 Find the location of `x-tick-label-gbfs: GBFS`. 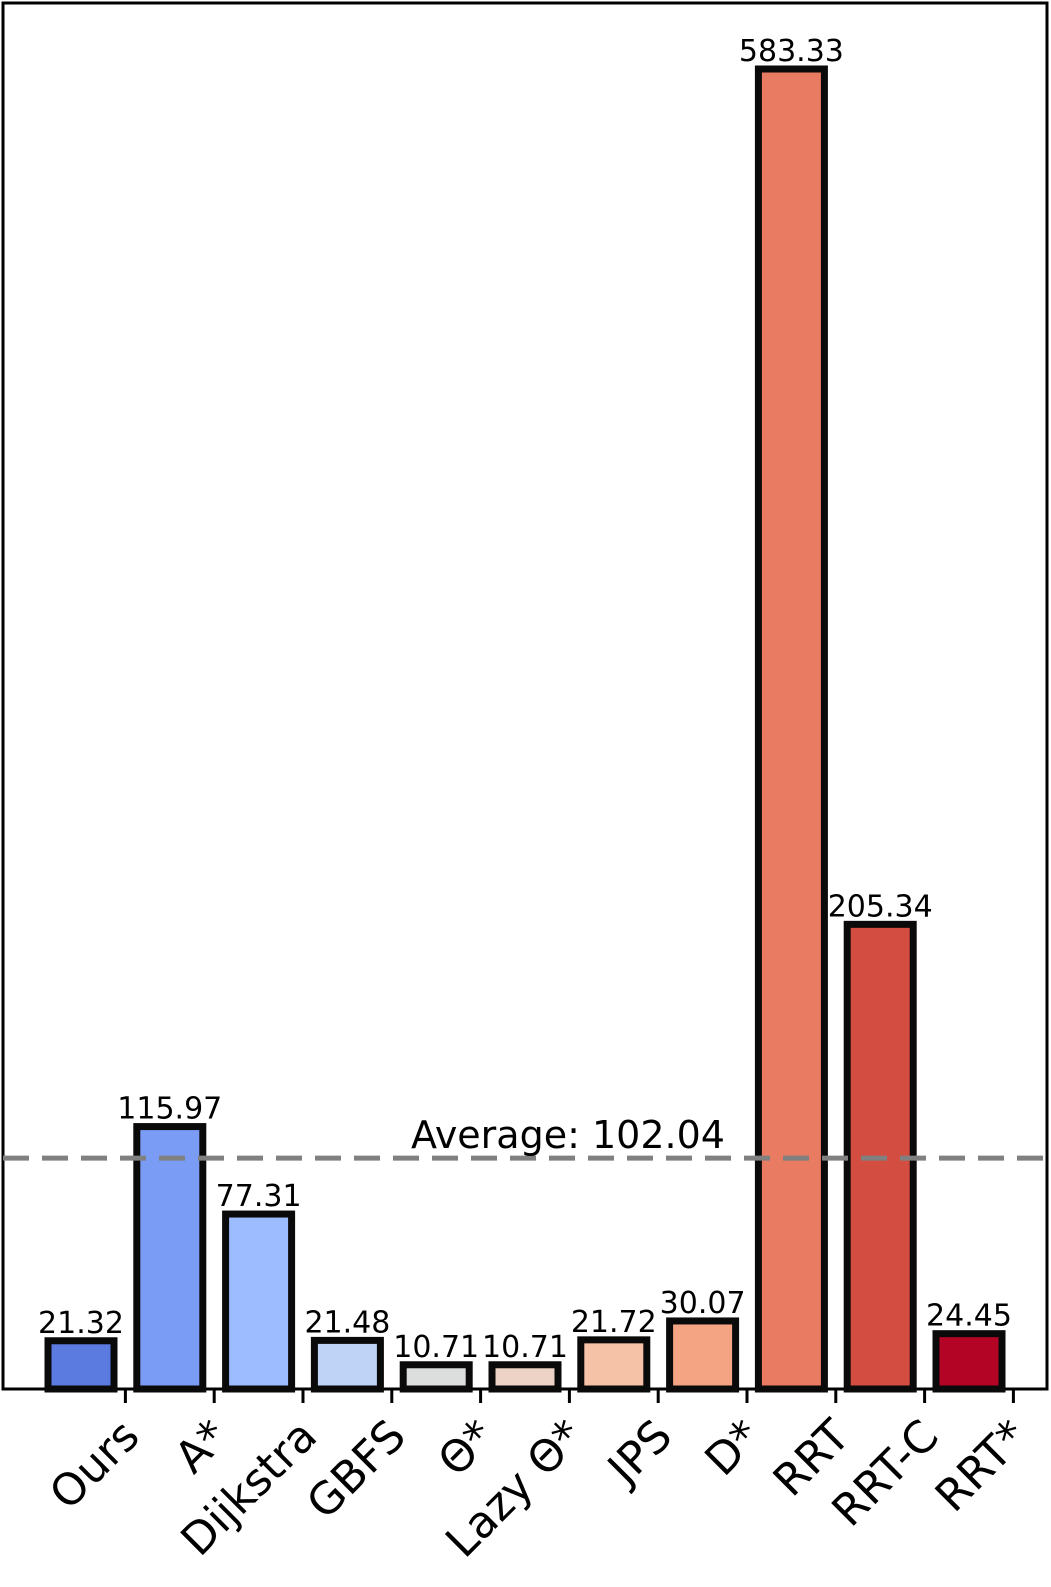

x-tick-label-gbfs: GBFS is located at coordinates (356, 1469).